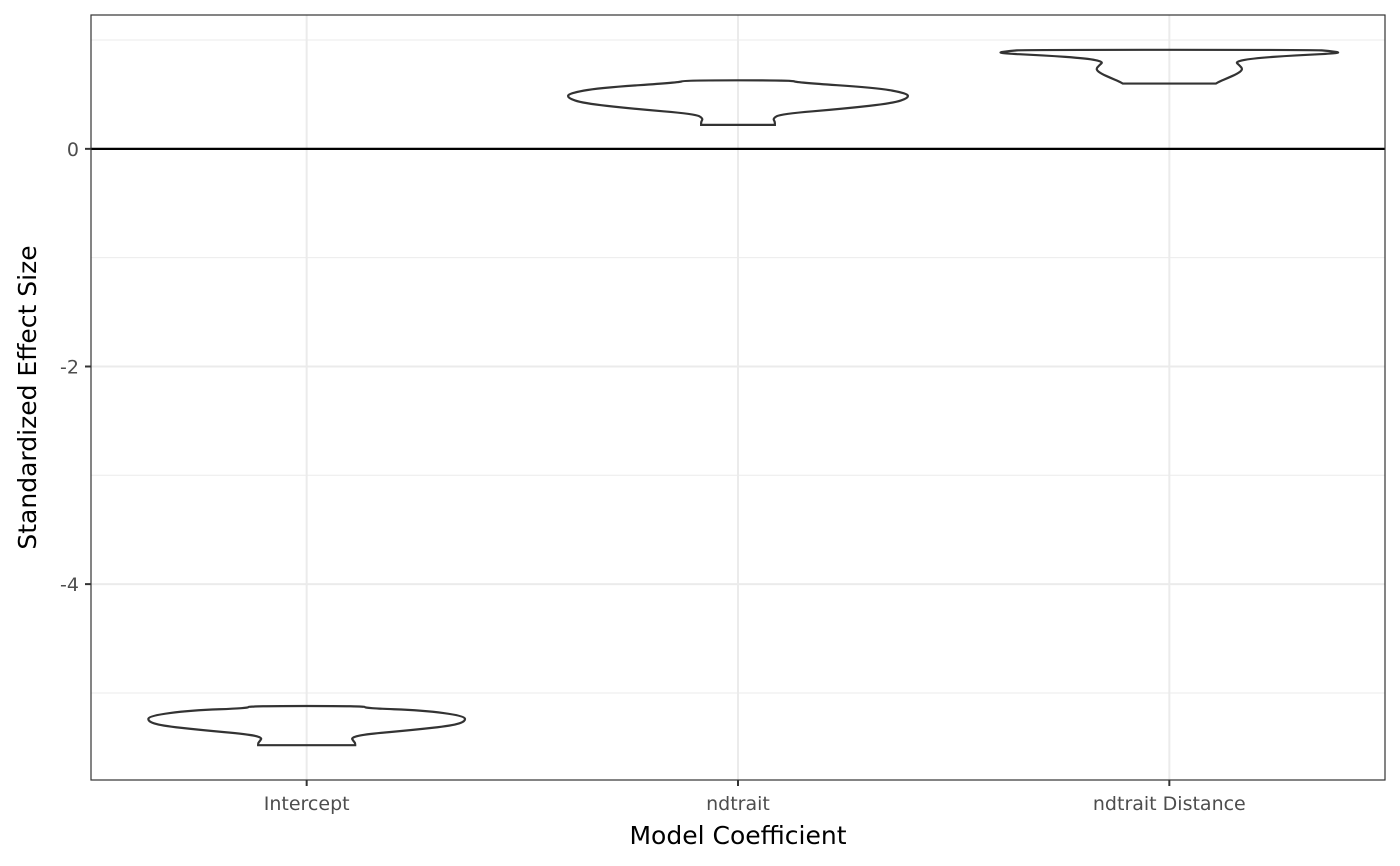 The width and height of the screenshot is (1400, 866). Describe the element at coordinates (307, 804) in the screenshot. I see `x-tick-label: Intercept` at that location.